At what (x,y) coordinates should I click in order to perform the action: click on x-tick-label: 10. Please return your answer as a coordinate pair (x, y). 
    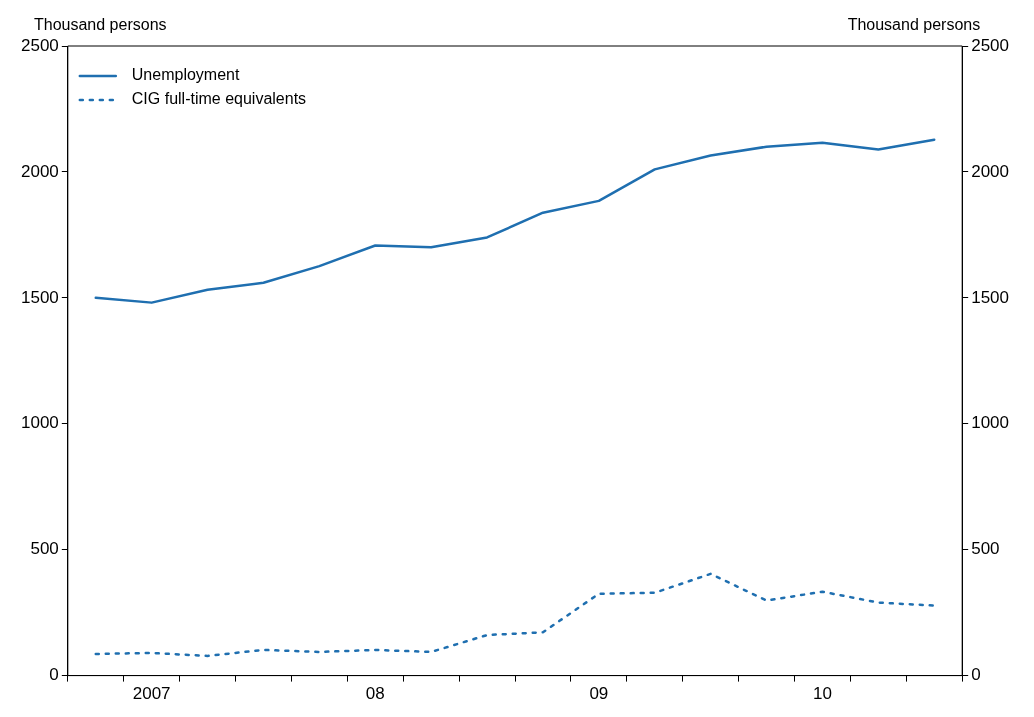
    Looking at the image, I should click on (822, 694).